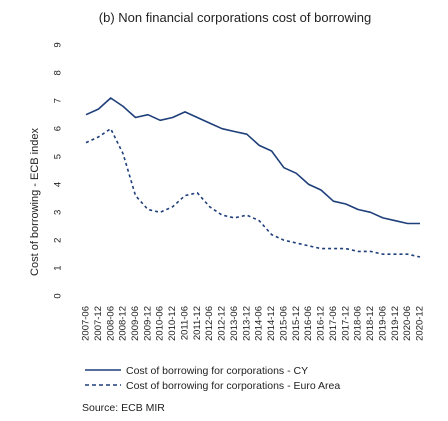  Describe the element at coordinates (135, 323) in the screenshot. I see `x-tick-label: 2009-06` at that location.